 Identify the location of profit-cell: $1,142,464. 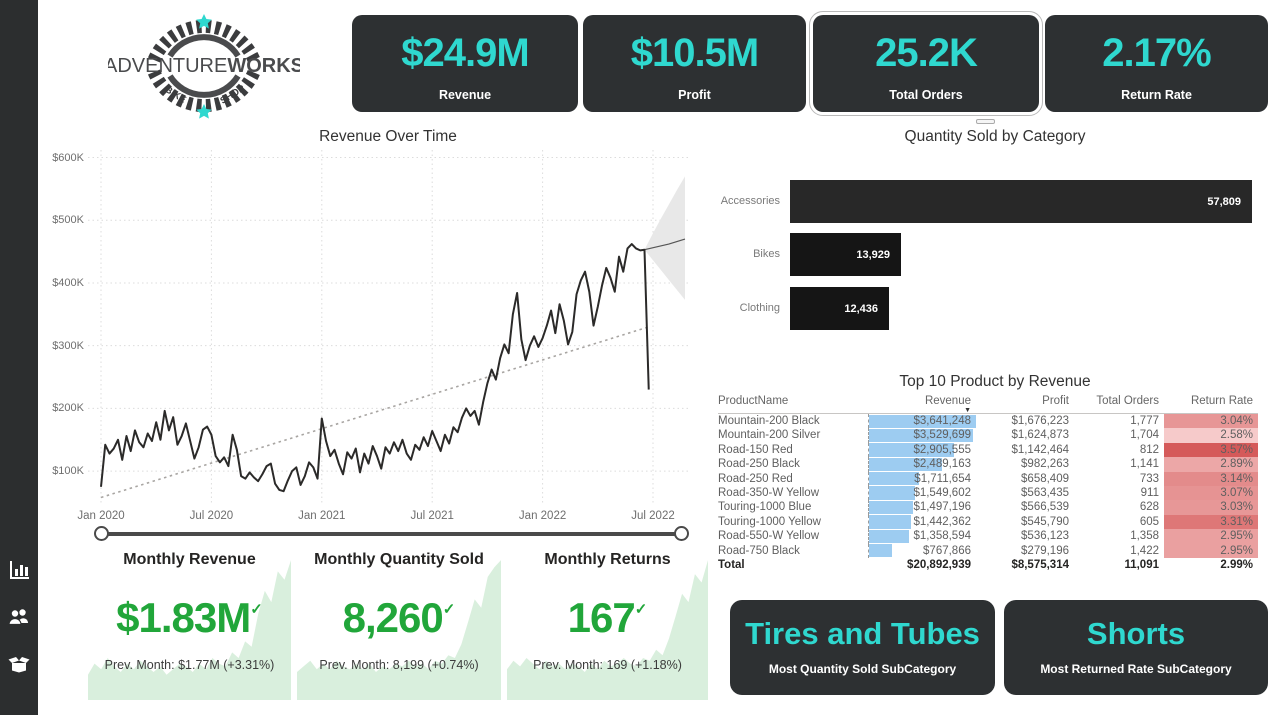
(1040, 449).